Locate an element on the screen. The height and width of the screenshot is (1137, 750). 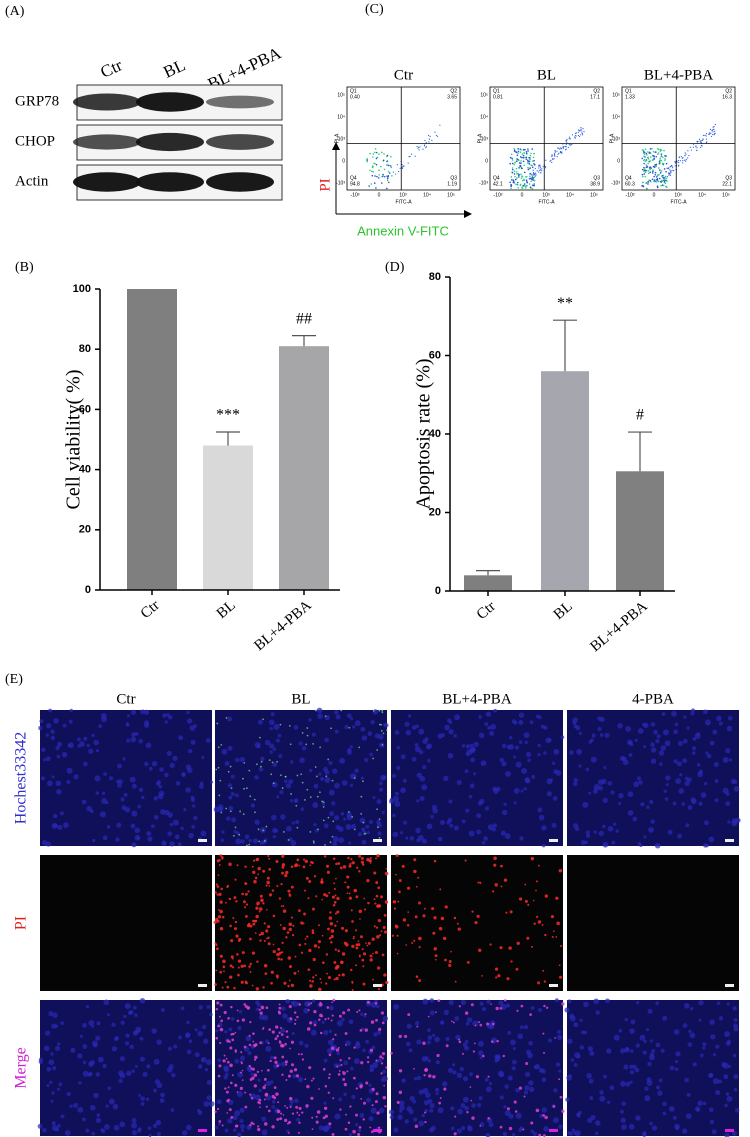
micrograph is located at coordinates (477, 778).